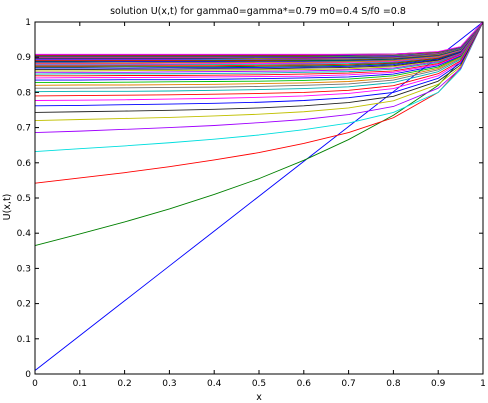 The width and height of the screenshot is (488, 403). I want to click on y-tick-label: 0.6, so click(24, 164).